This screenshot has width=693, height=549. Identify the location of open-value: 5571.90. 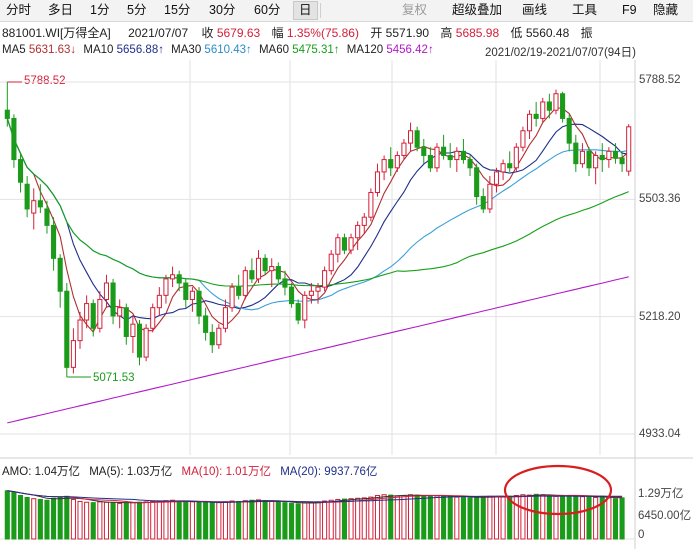
(407, 33).